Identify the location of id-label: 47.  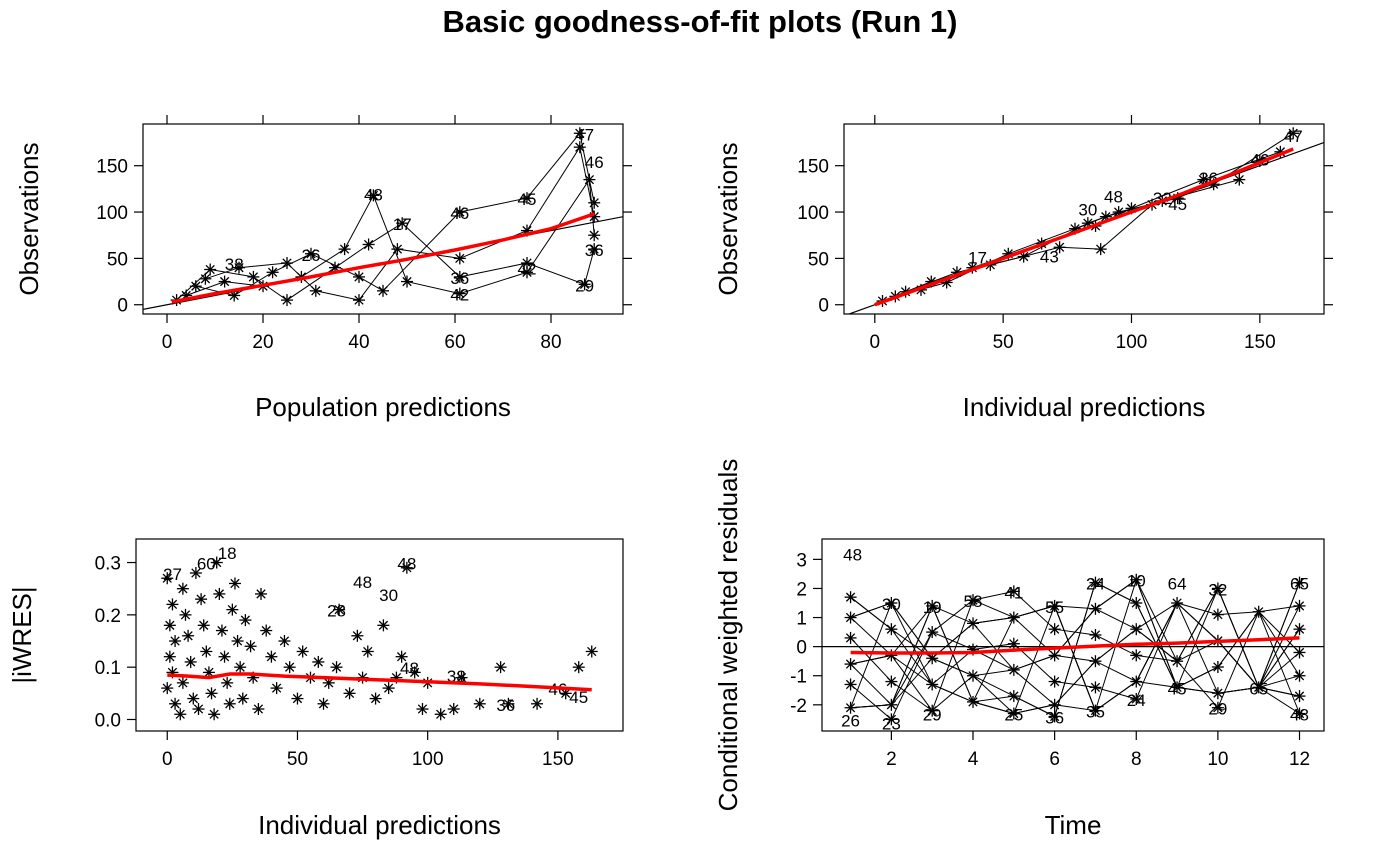
(584, 134).